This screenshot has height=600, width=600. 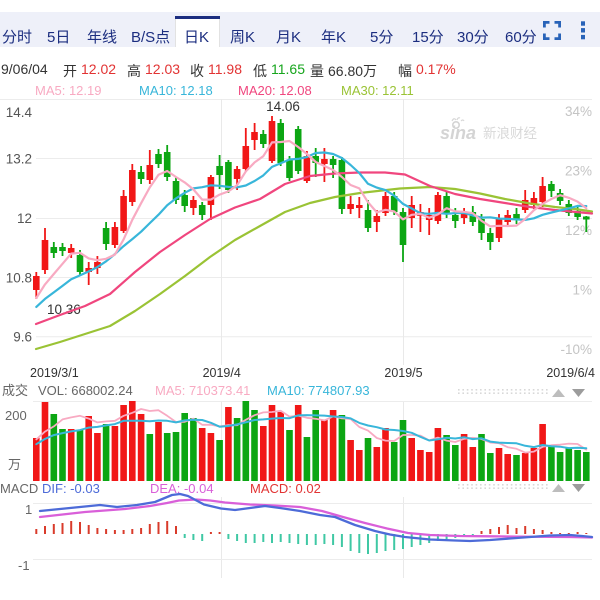 What do you see at coordinates (578, 171) in the screenshot?
I see `svg-text: 23%` at bounding box center [578, 171].